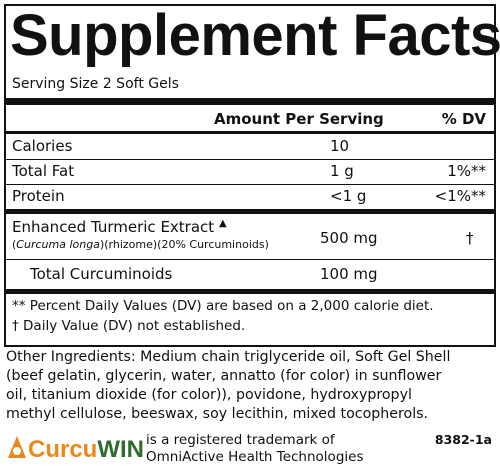 The width and height of the screenshot is (500, 468). Describe the element at coordinates (255, 457) in the screenshot. I see `trademark: OmniActive Health Technologies` at that location.